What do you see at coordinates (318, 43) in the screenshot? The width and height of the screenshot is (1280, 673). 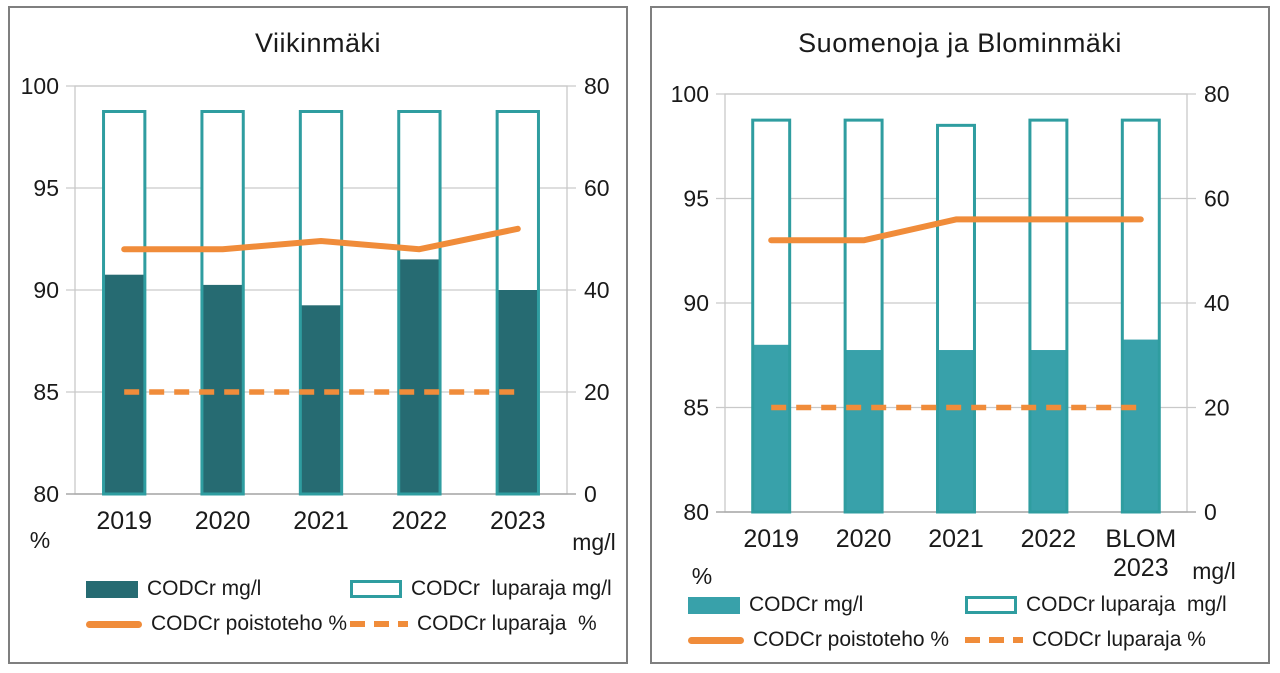 I see `chart-title: Viikinmäki` at bounding box center [318, 43].